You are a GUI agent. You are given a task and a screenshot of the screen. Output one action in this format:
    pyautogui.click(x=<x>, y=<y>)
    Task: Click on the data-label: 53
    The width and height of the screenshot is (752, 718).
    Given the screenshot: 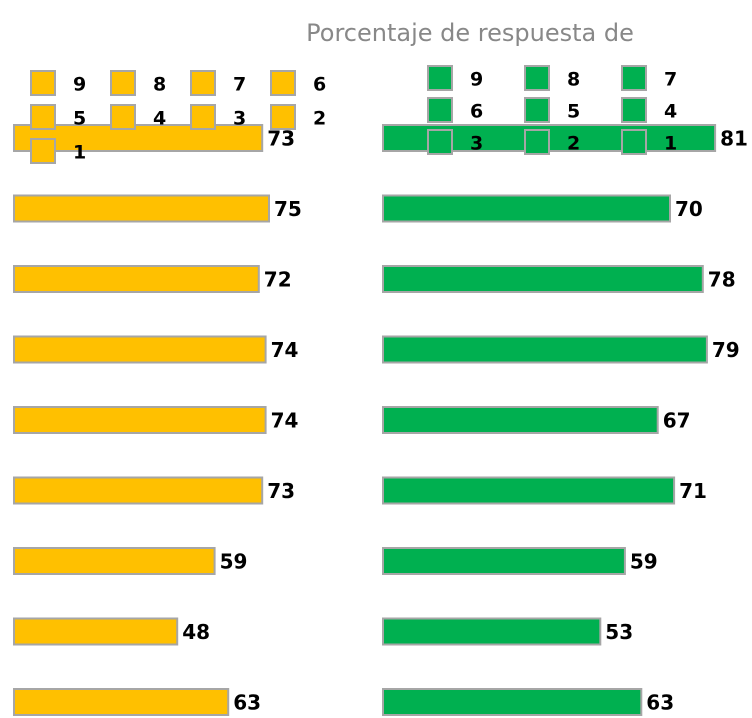 What is the action you would take?
    pyautogui.click(x=619, y=632)
    